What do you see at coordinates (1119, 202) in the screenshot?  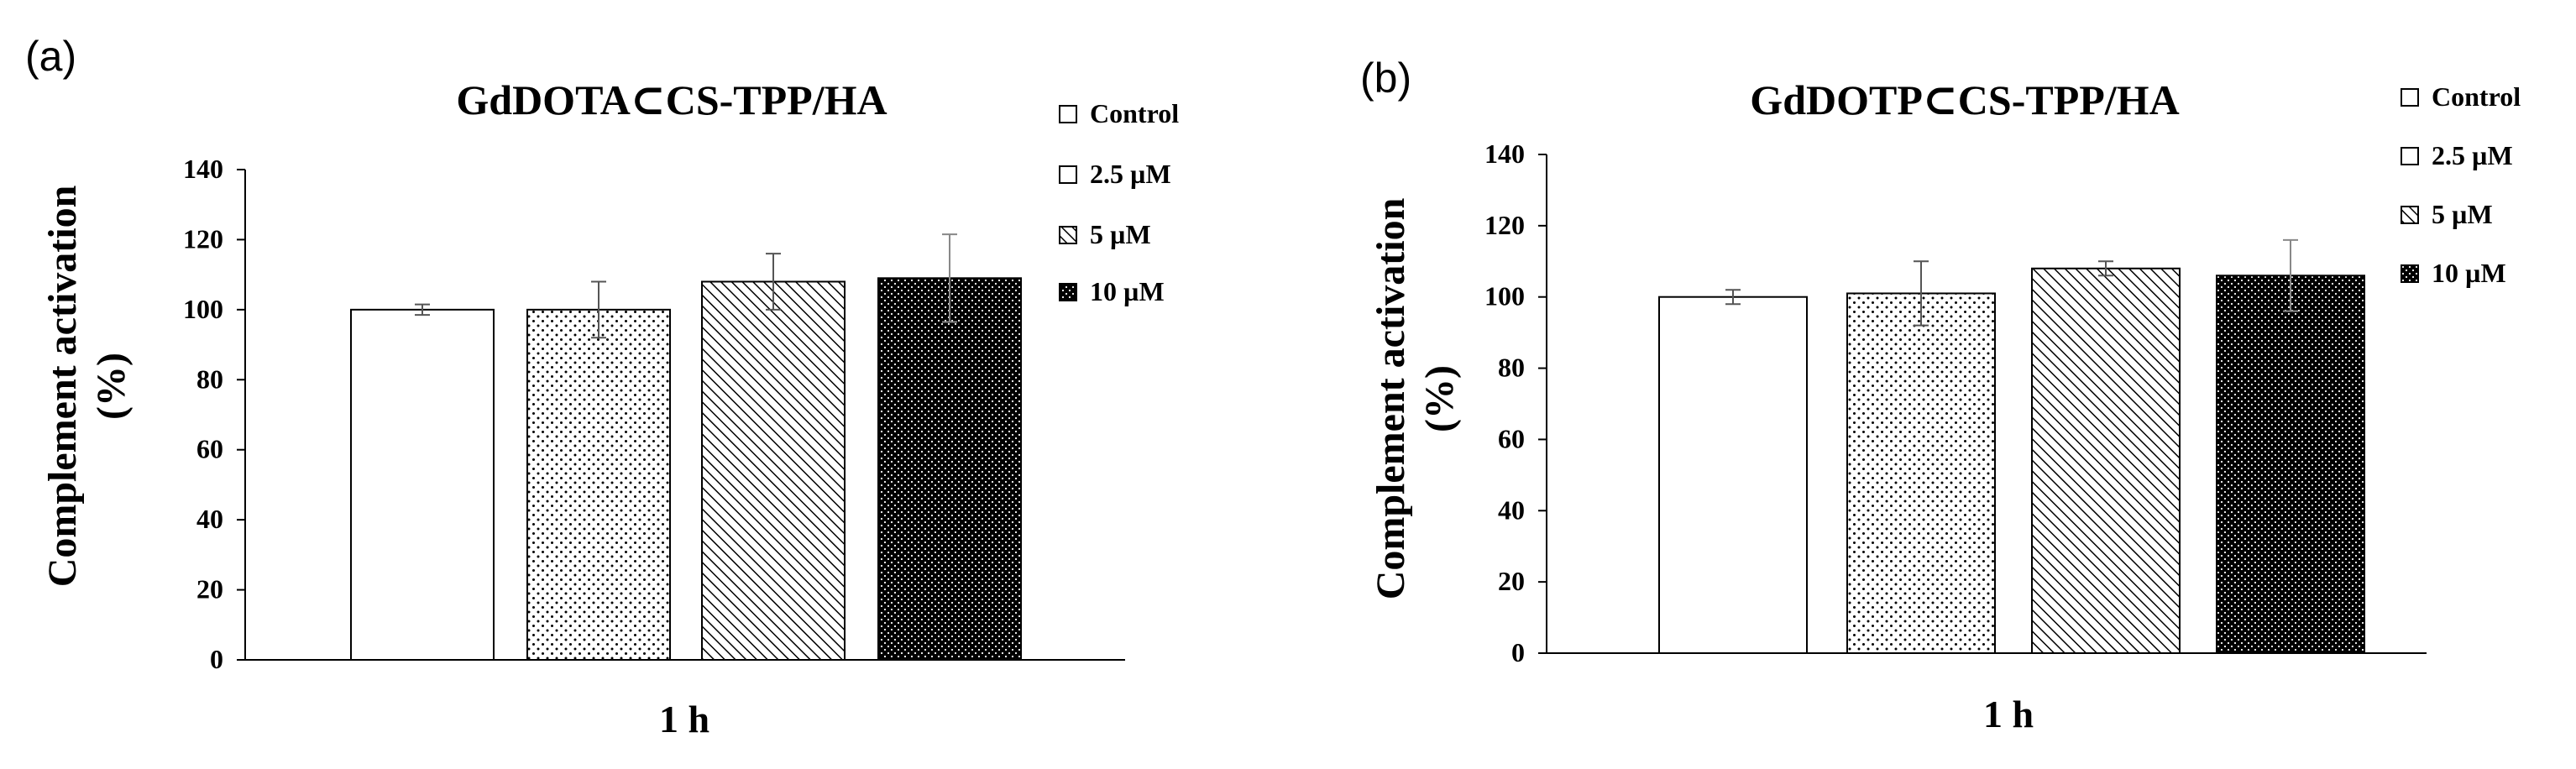 I see `legend-a: Control 2.5 µM 5 µM 10 µM` at bounding box center [1119, 202].